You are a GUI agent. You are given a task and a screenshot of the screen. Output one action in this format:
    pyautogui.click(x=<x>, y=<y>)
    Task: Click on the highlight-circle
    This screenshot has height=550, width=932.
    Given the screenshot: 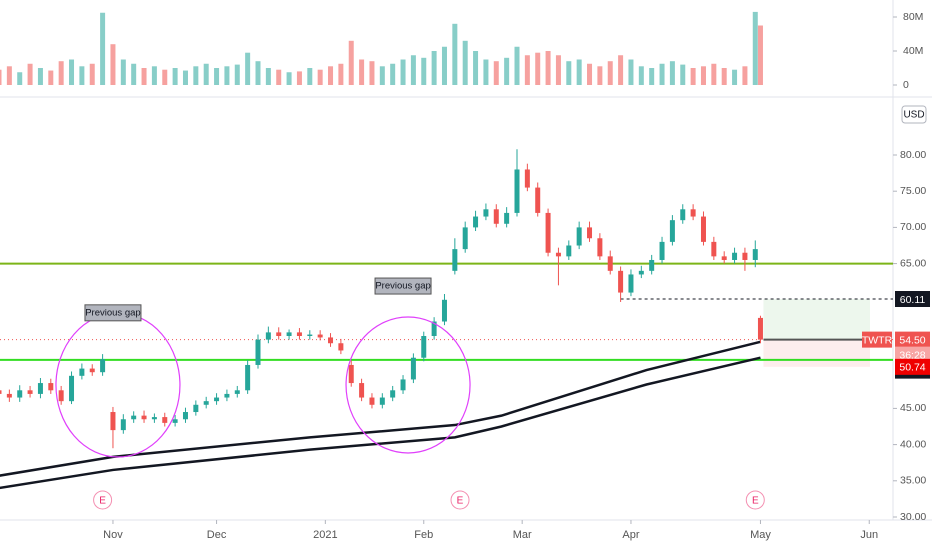 What is the action you would take?
    pyautogui.click(x=118, y=385)
    